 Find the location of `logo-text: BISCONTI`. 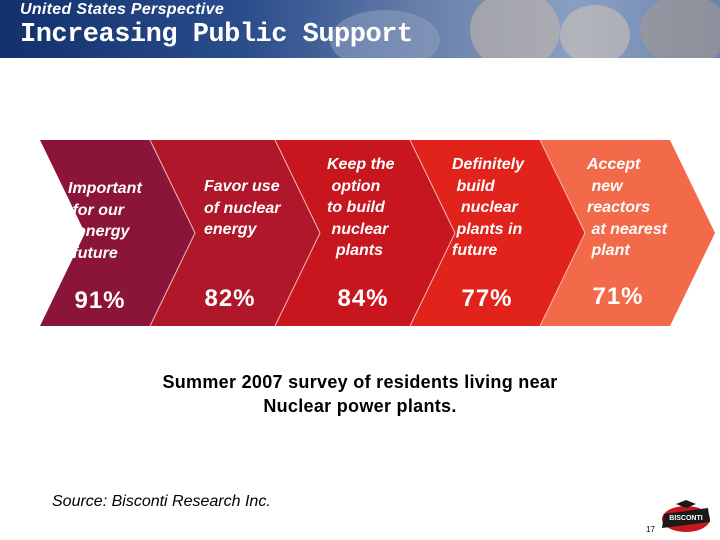

logo-text: BISCONTI is located at coordinates (686, 518).